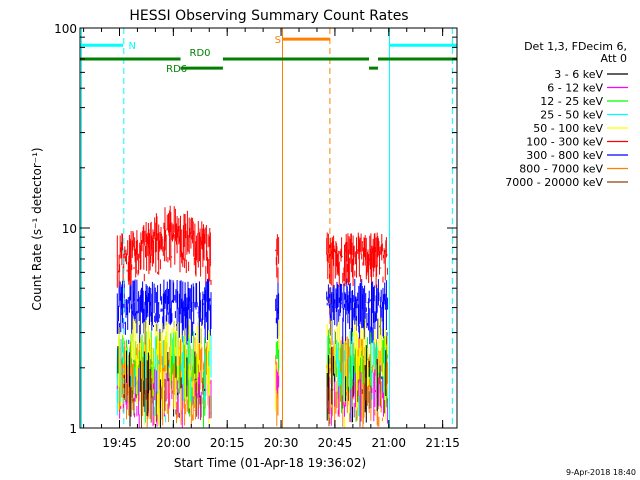 This screenshot has height=480, width=640. I want to click on legend-label: 25 - 50 keV, so click(571, 115).